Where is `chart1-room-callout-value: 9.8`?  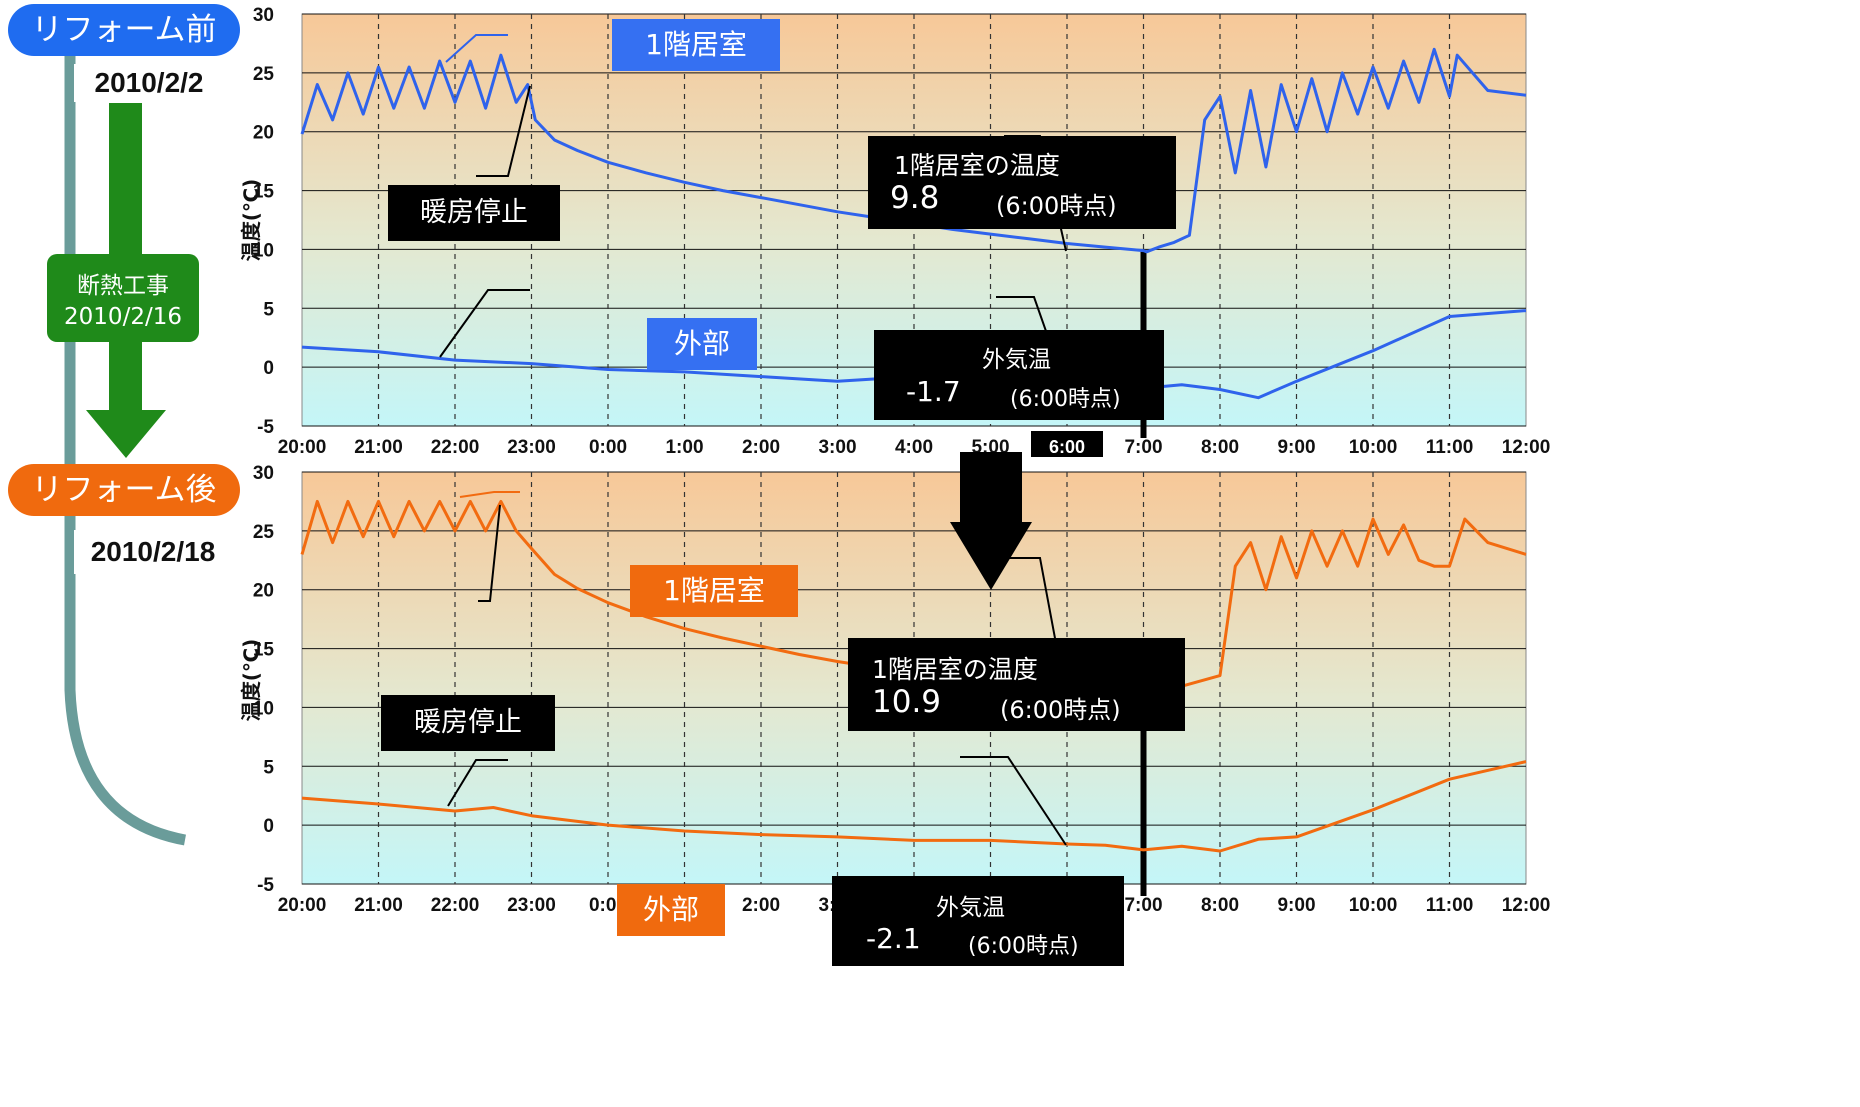 chart1-room-callout-value: 9.8 is located at coordinates (915, 198).